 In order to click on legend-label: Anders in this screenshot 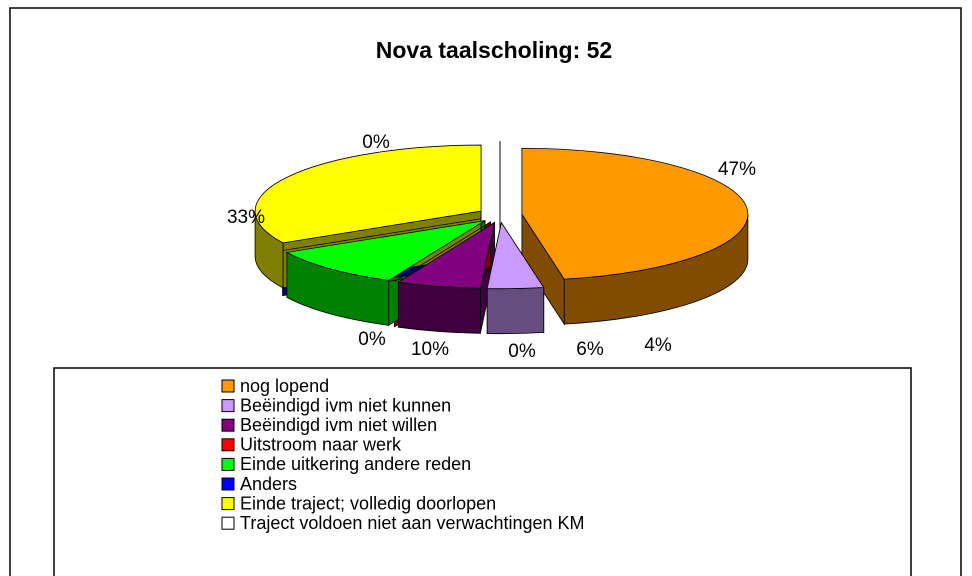, I will do `click(268, 484)`.